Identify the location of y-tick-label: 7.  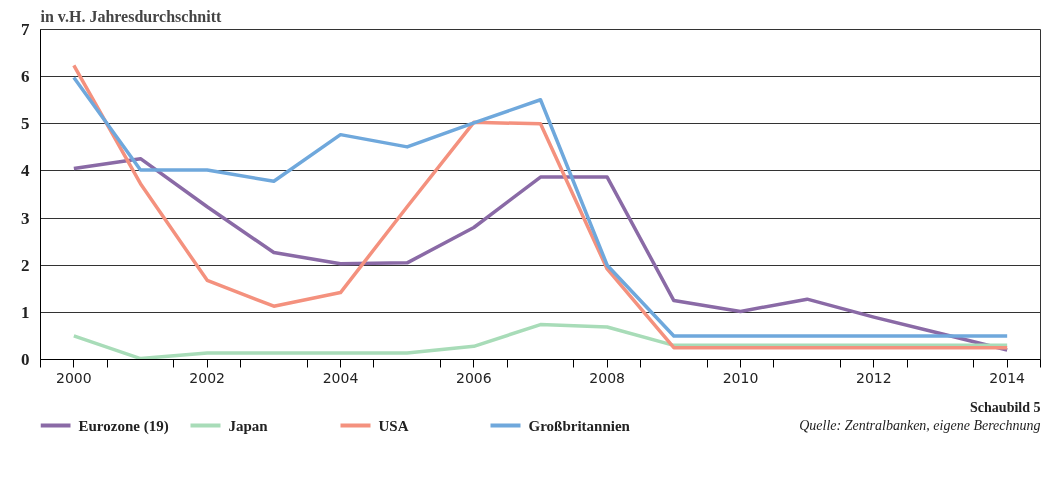
(25, 29).